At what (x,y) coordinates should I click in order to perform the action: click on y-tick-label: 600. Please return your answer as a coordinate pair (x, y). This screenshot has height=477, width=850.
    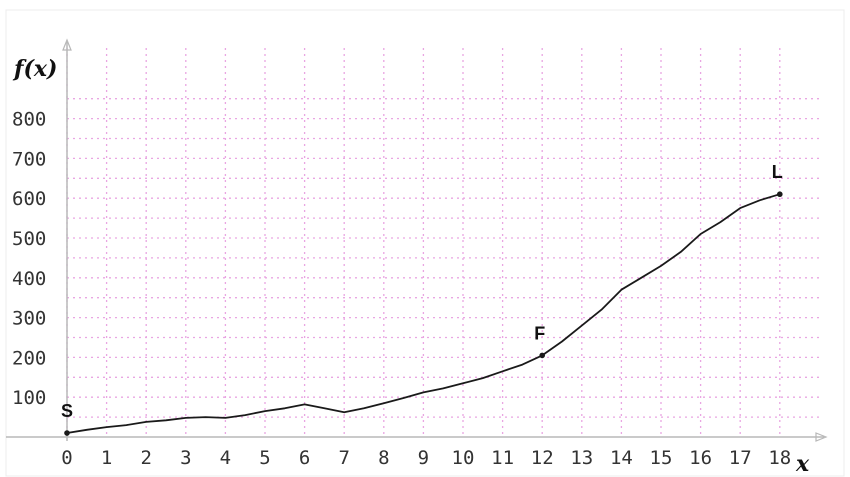
    Looking at the image, I should click on (29, 199).